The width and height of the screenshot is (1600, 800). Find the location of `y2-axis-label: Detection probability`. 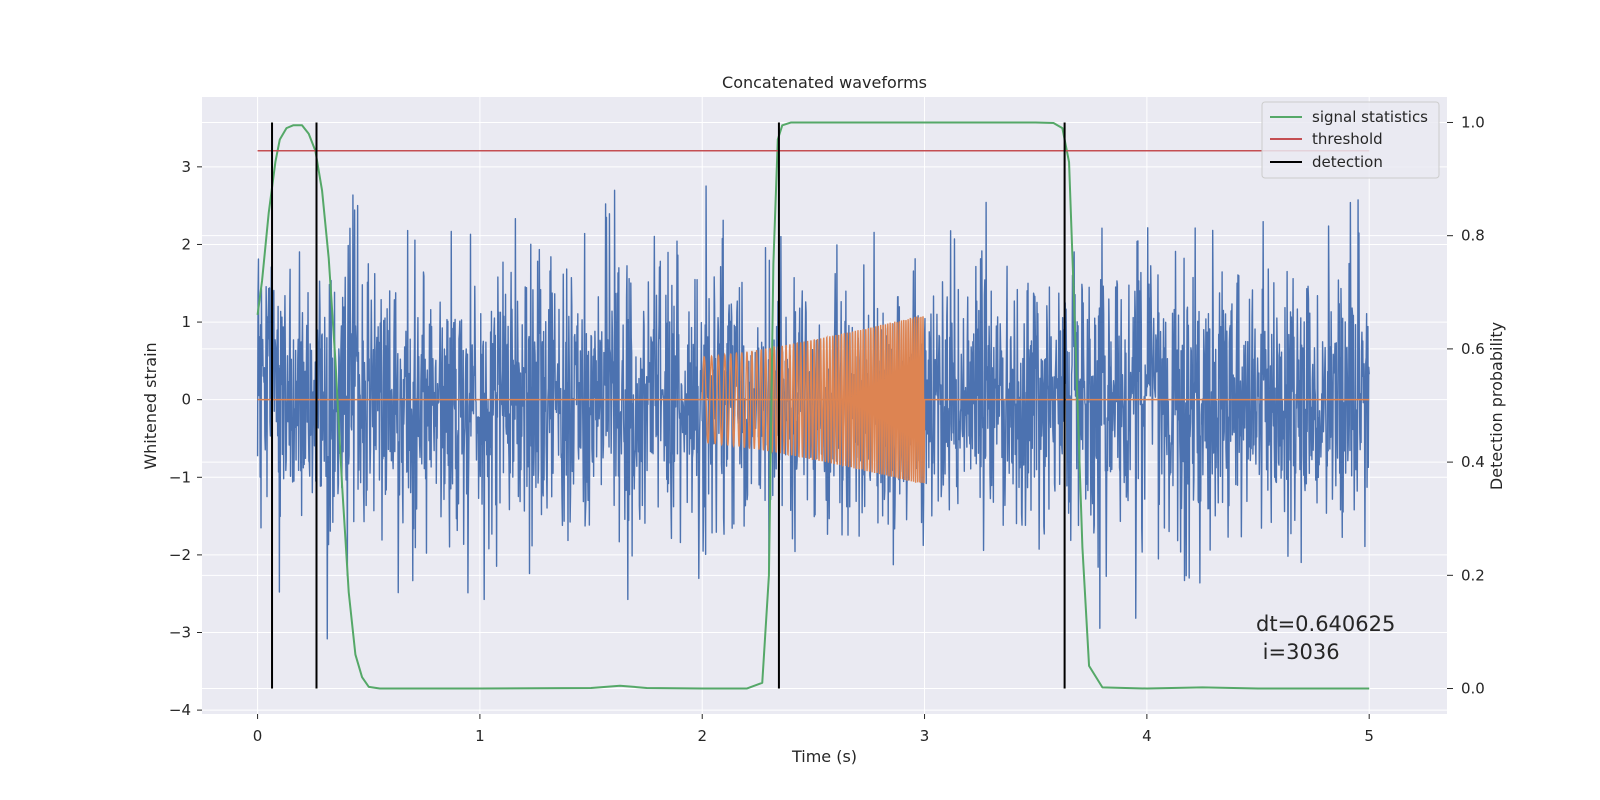

y2-axis-label: Detection probability is located at coordinates (1496, 406).